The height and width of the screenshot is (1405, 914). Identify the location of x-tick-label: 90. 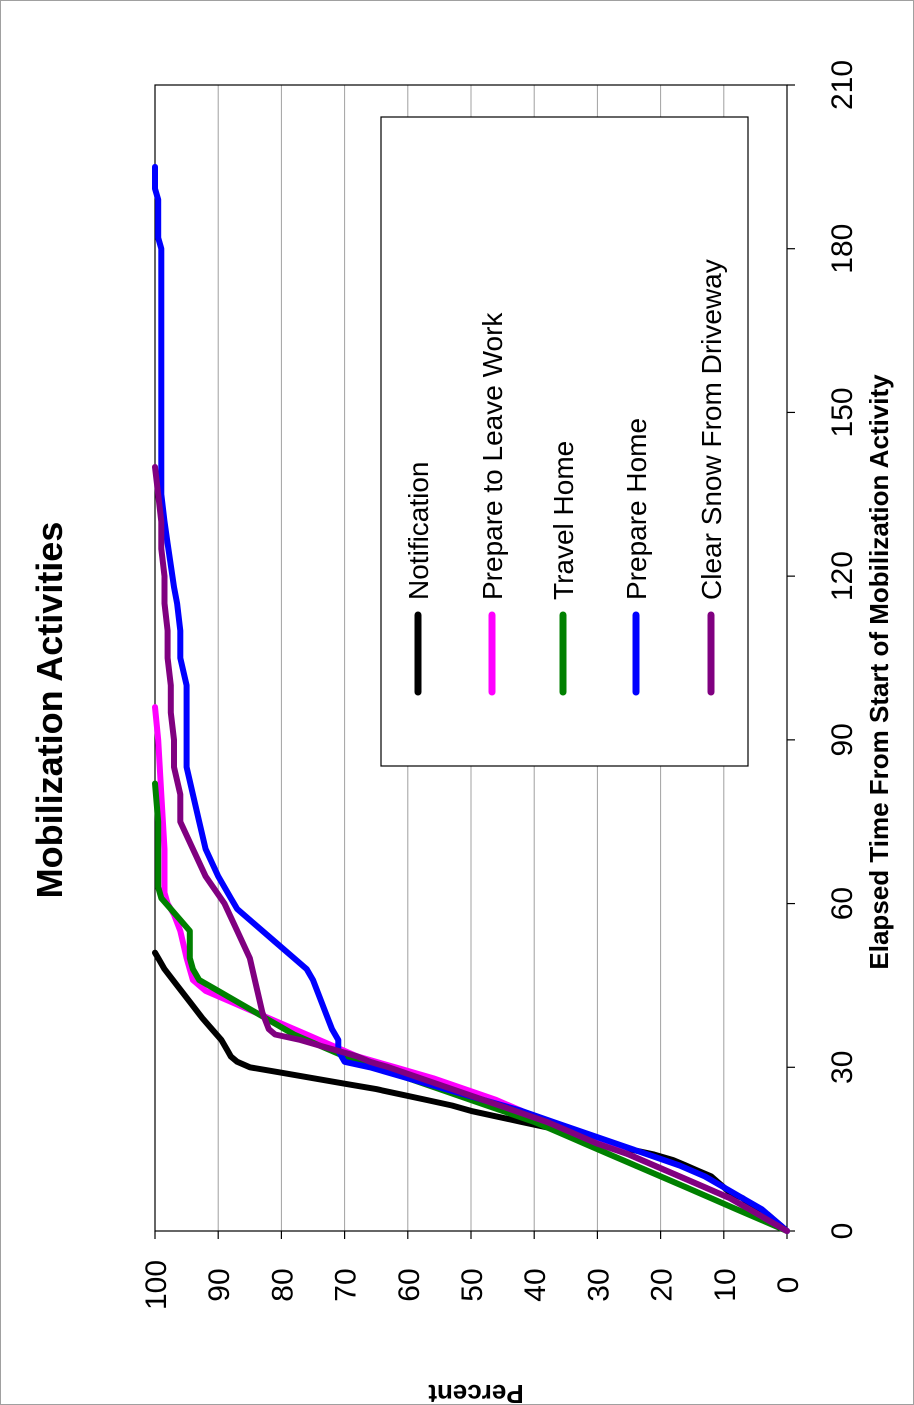
(842, 739).